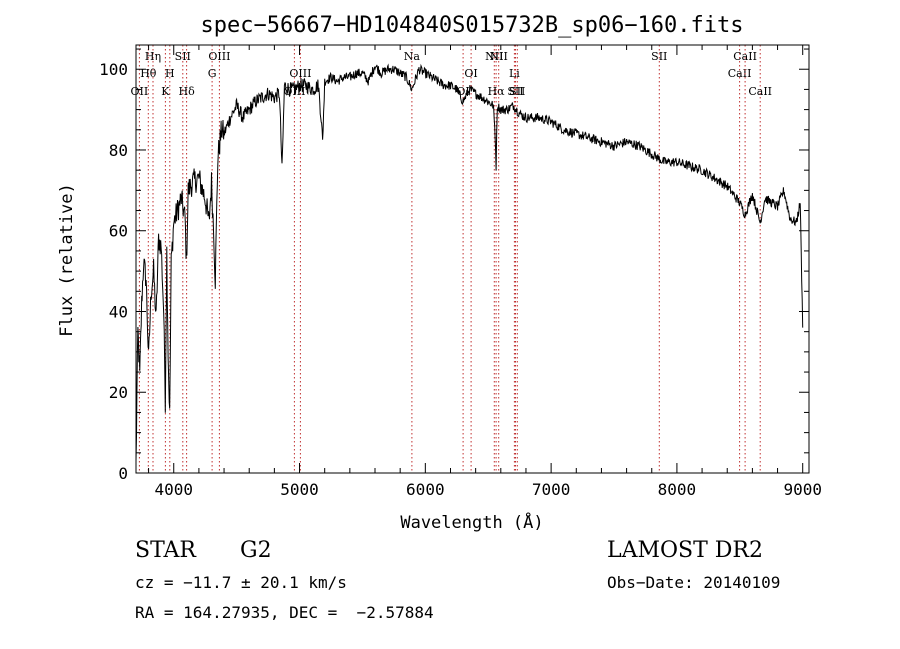 This screenshot has width=900, height=649. Describe the element at coordinates (241, 582) in the screenshot. I see `redshift-readout: cz = −11.7 ± 20.1 km/s` at that location.